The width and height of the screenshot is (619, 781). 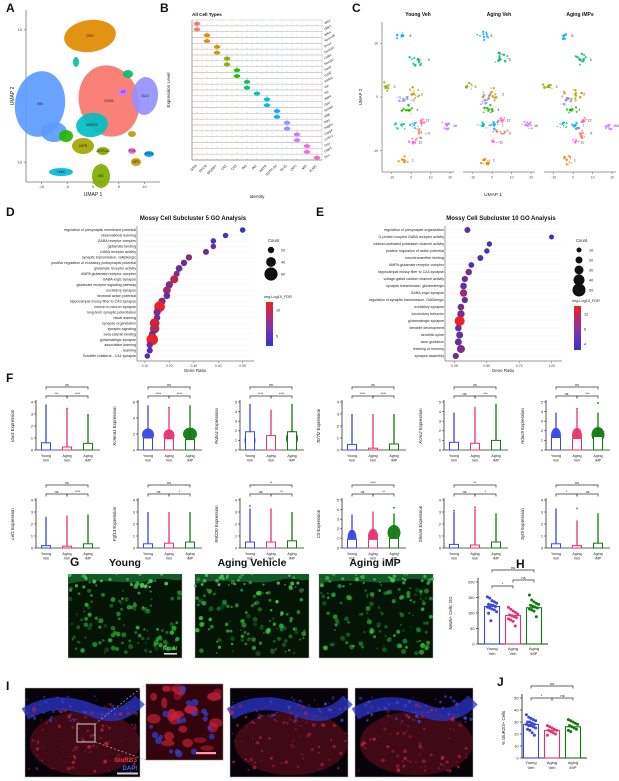 What do you see at coordinates (75, 562) in the screenshot?
I see `panel-g-letter: G` at bounding box center [75, 562].